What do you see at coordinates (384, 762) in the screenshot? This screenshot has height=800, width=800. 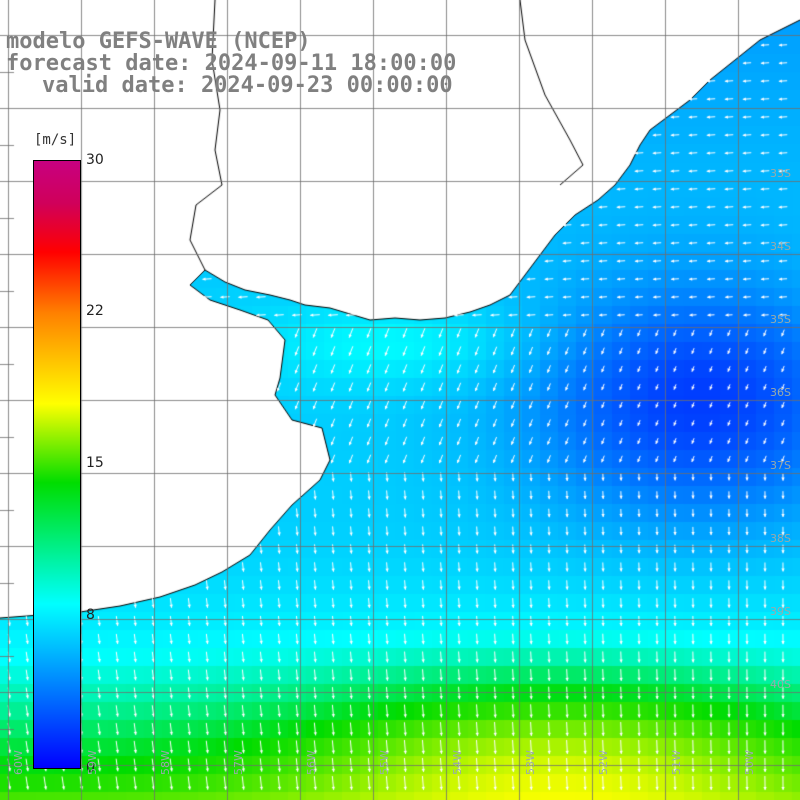 I see `lon-label: 55W` at bounding box center [384, 762].